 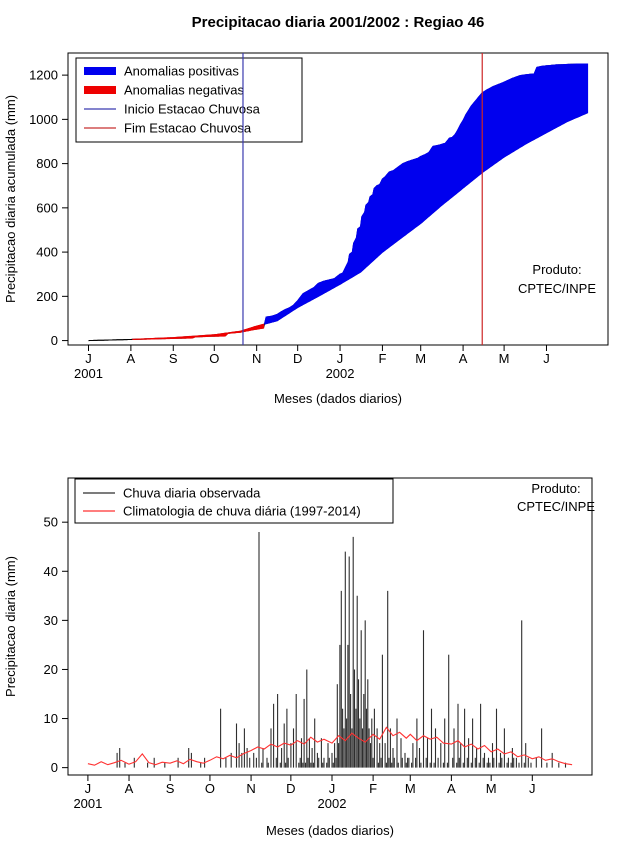 What do you see at coordinates (184, 90) in the screenshot?
I see `legend-label: Anomalias negativas` at bounding box center [184, 90].